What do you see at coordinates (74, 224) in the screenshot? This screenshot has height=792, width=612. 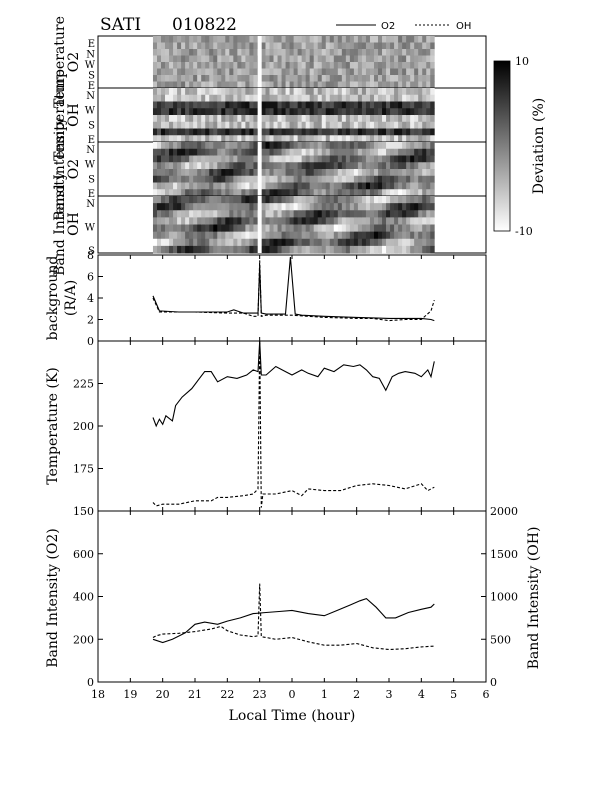 I see `keogram-title-line2: OH` at bounding box center [74, 224].